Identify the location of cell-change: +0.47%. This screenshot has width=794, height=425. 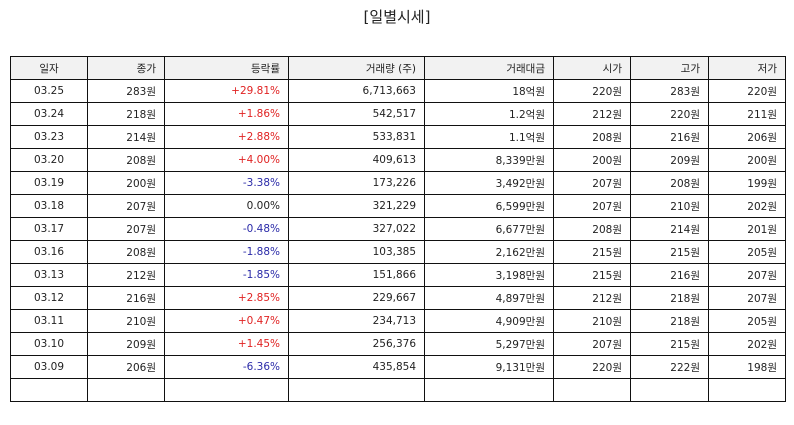
(226, 321).